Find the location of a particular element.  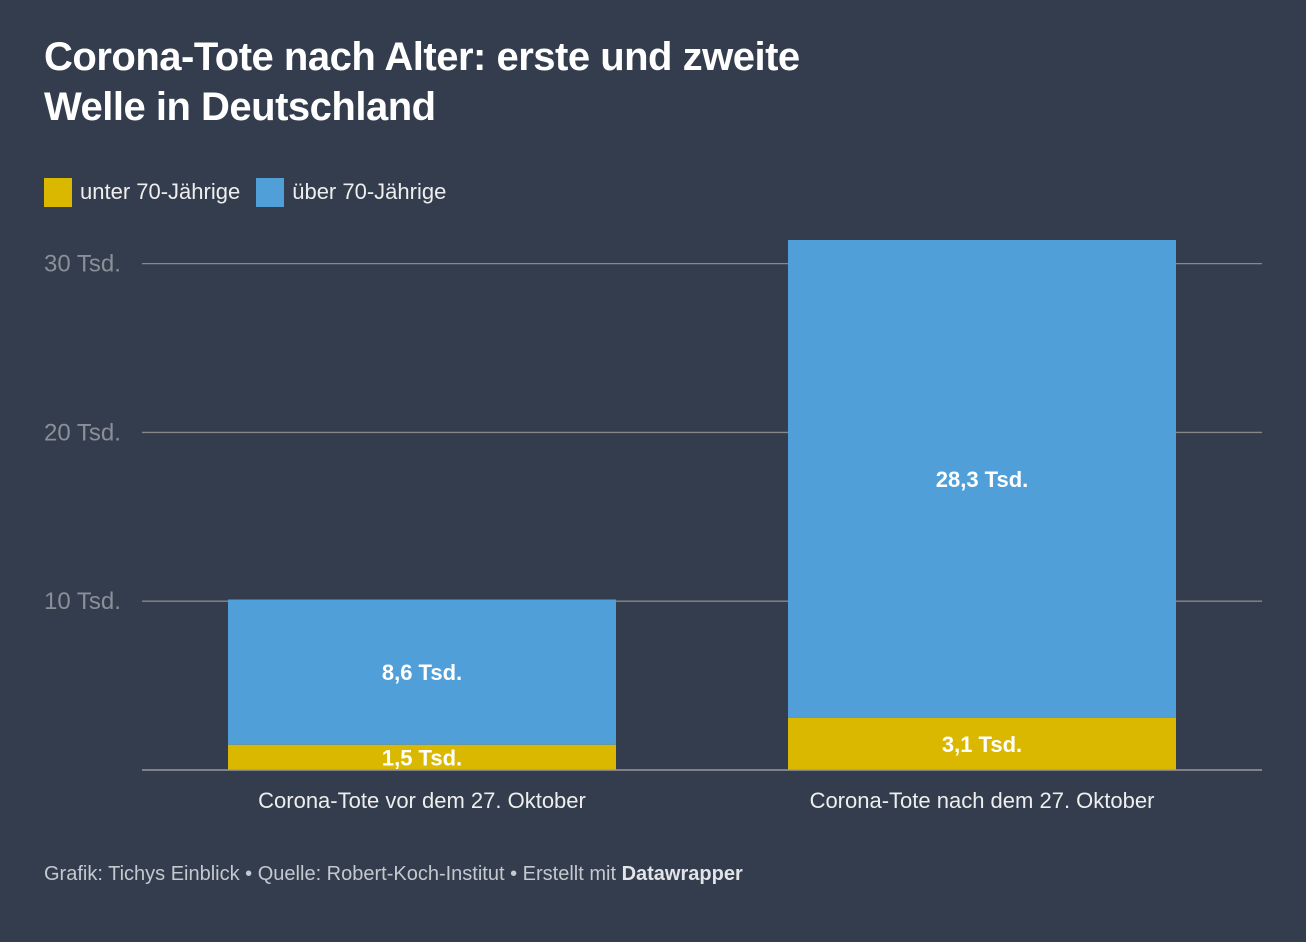

legend-item-over70: über 70-Jährige is located at coordinates (351, 192).